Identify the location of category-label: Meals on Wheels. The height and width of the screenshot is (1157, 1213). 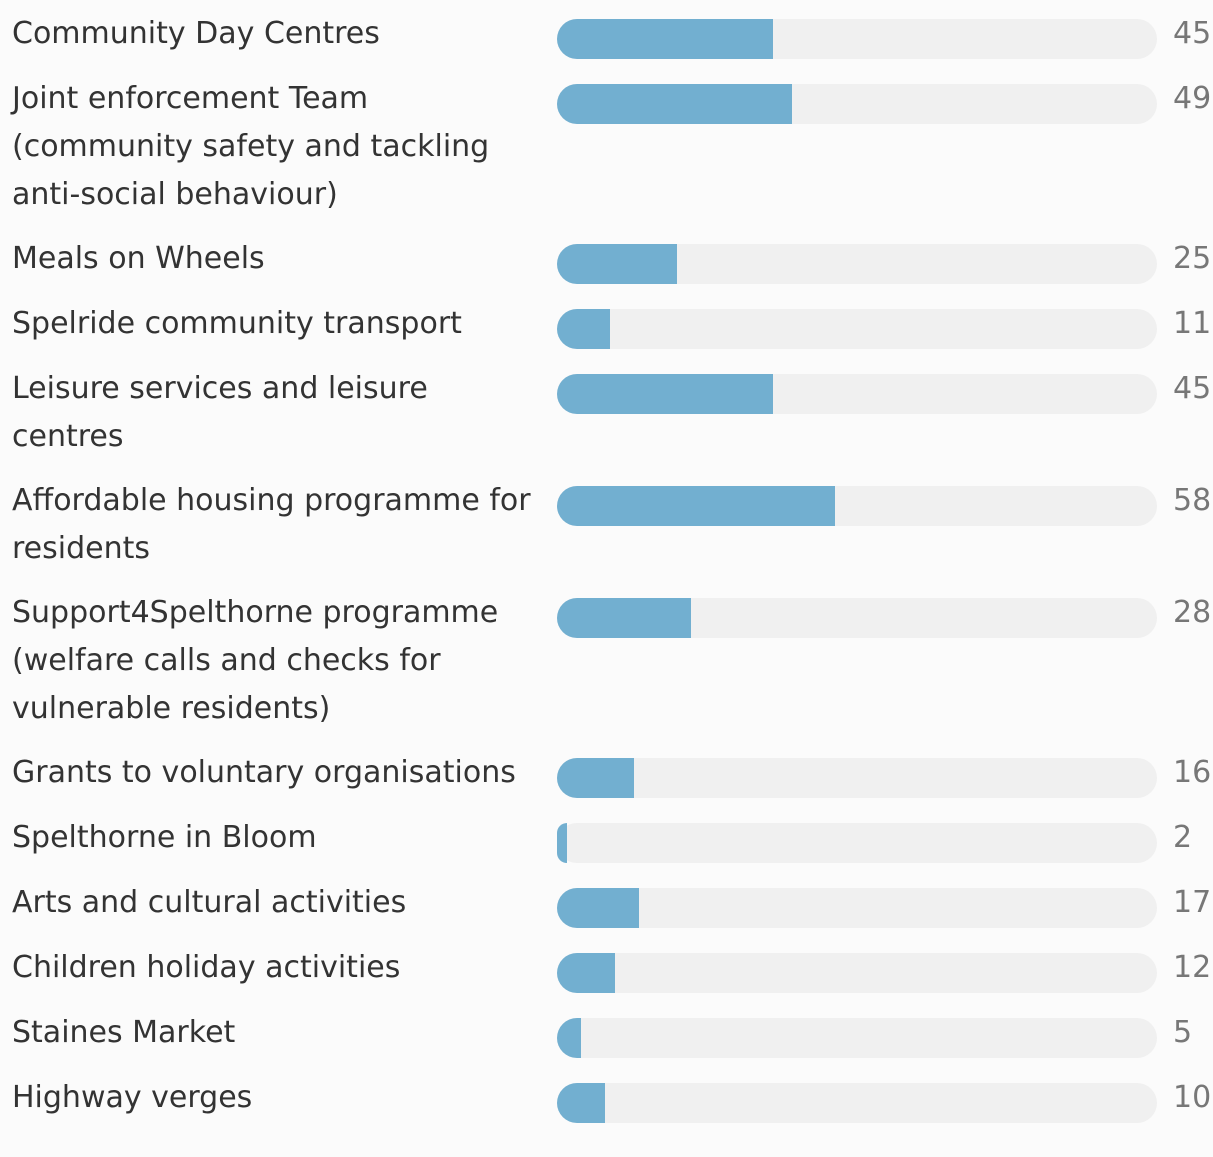
(138, 258).